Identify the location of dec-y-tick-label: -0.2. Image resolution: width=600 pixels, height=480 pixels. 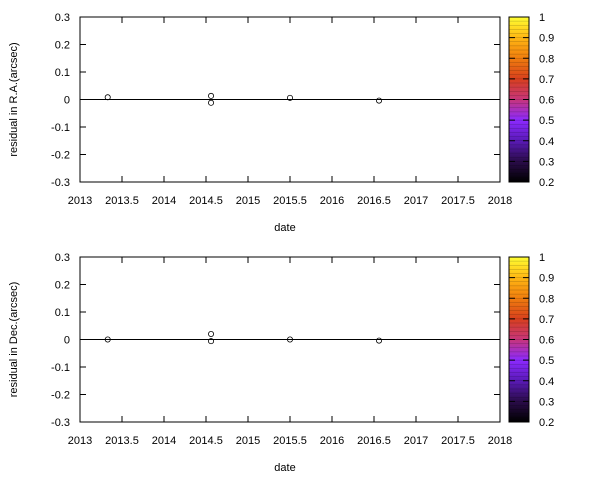
(60, 396).